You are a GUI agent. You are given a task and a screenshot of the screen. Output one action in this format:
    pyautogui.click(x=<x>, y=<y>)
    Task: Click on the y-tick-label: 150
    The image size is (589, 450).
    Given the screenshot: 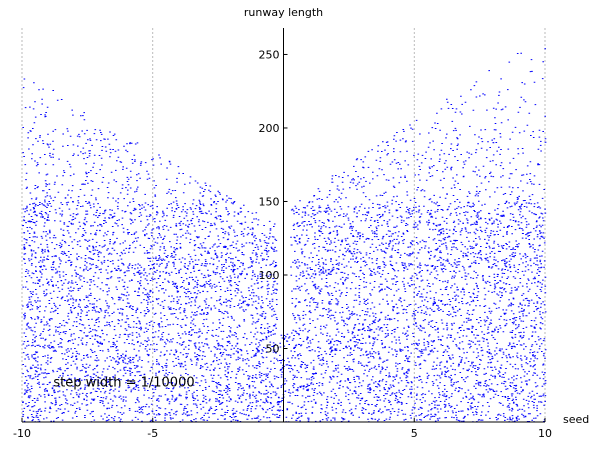 What is the action you would take?
    pyautogui.click(x=269, y=201)
    